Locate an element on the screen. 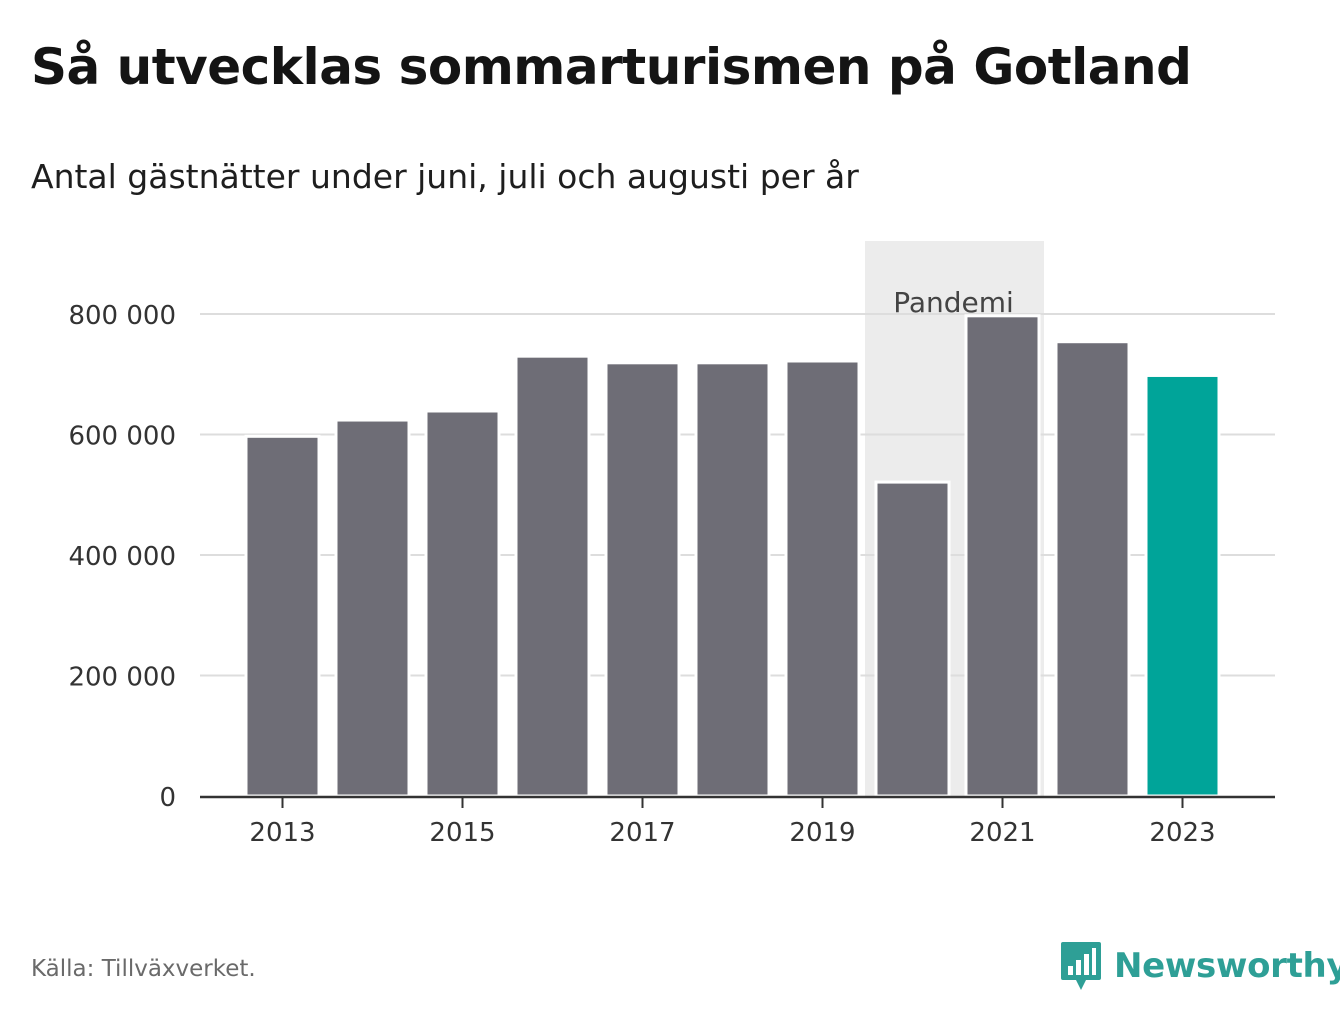 The image size is (1340, 1020). bar-2021 is located at coordinates (1002, 556).